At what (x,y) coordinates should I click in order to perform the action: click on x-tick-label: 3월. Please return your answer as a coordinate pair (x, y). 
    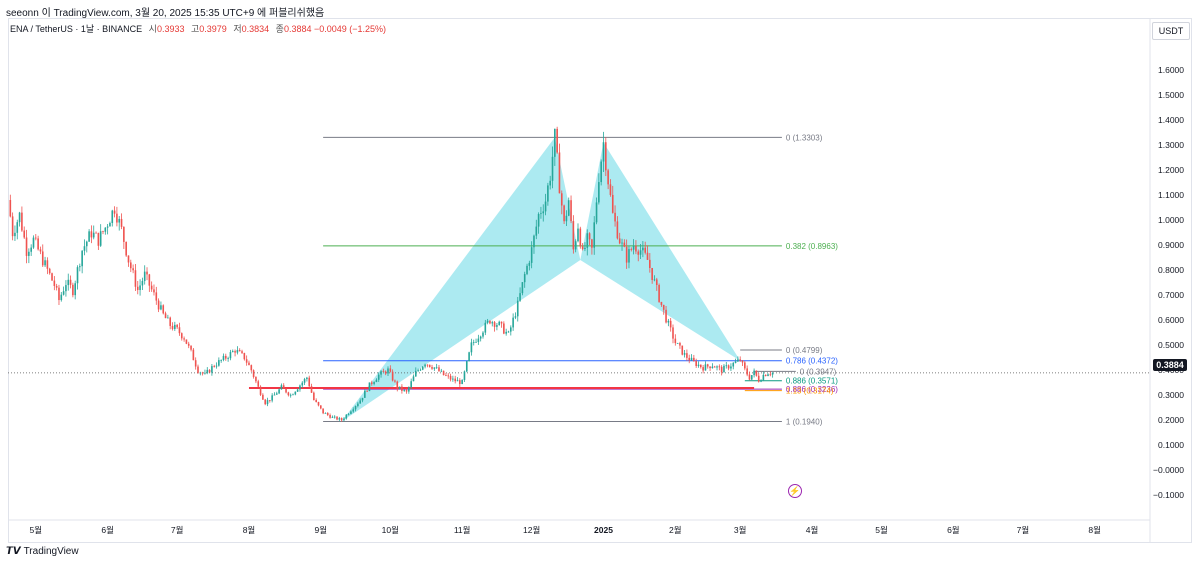
    Looking at the image, I should click on (740, 530).